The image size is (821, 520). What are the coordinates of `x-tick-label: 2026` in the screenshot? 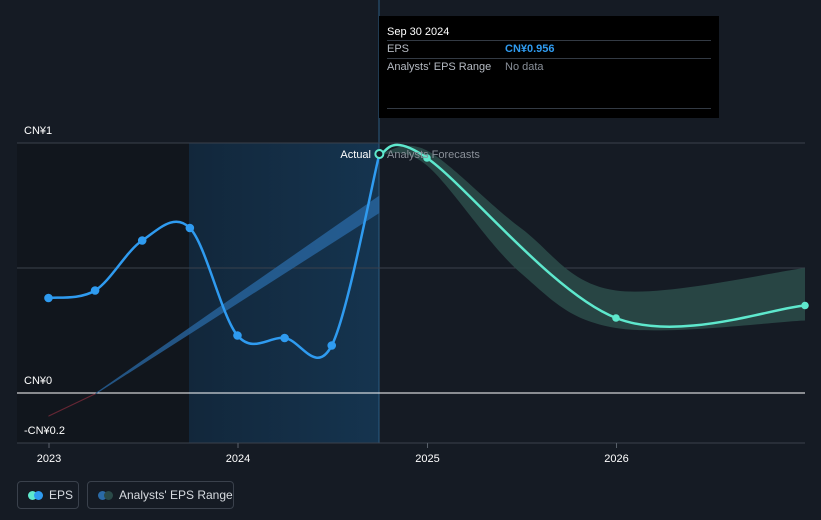 It's located at (616, 459).